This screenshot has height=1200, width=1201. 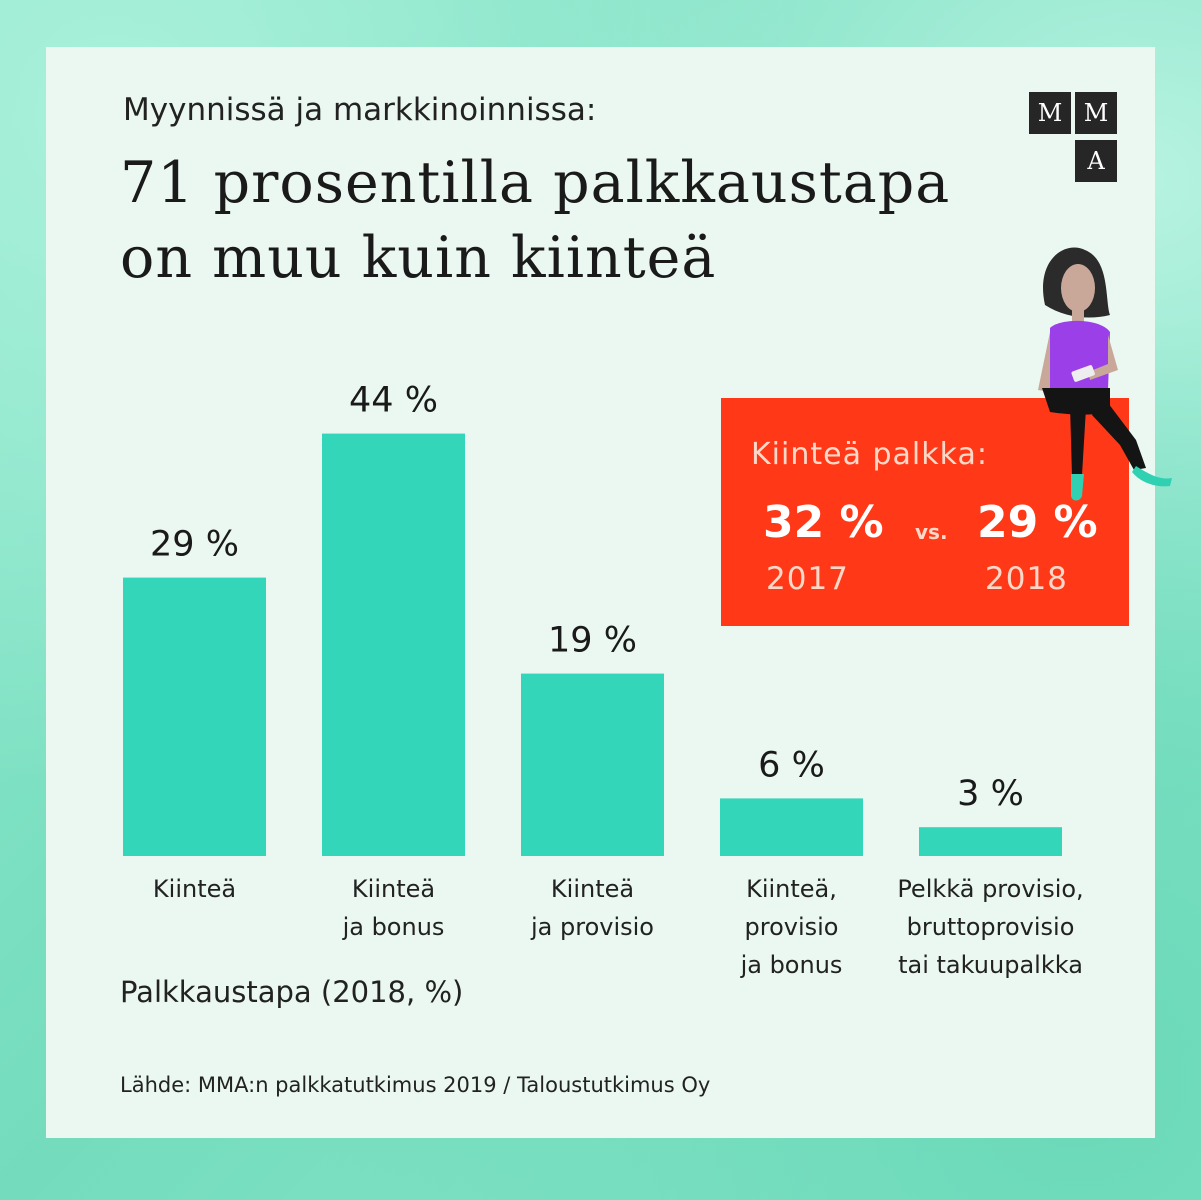 I want to click on category-label-3: Kiinteä, provisio ja bonus, so click(x=792, y=927).